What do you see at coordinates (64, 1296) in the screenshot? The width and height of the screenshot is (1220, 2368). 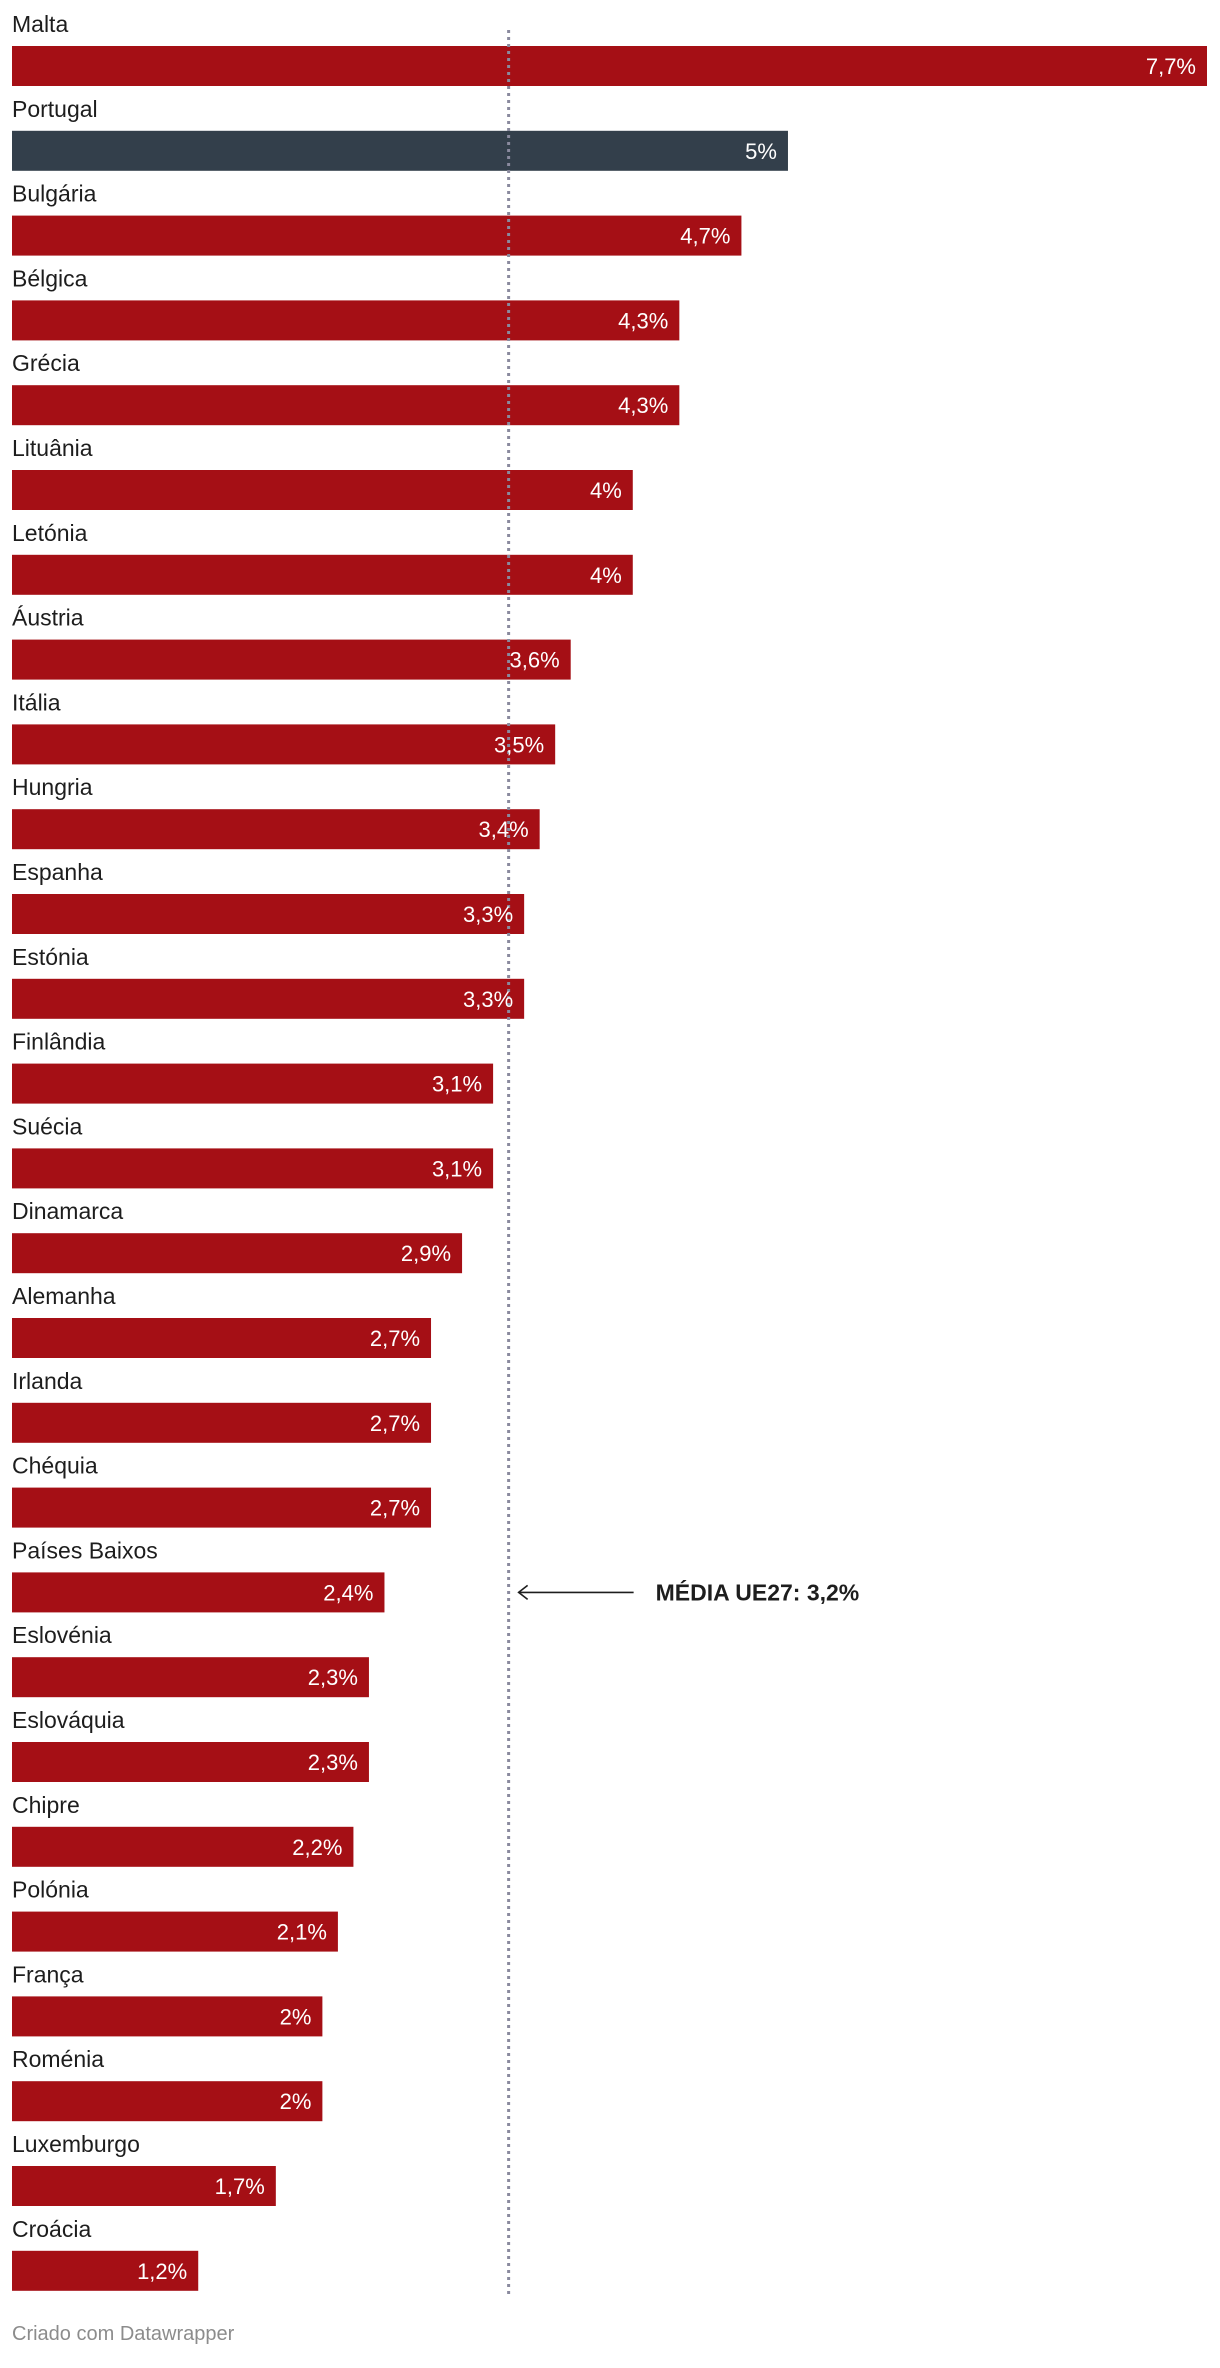 I see `category-label: Alemanha` at bounding box center [64, 1296].